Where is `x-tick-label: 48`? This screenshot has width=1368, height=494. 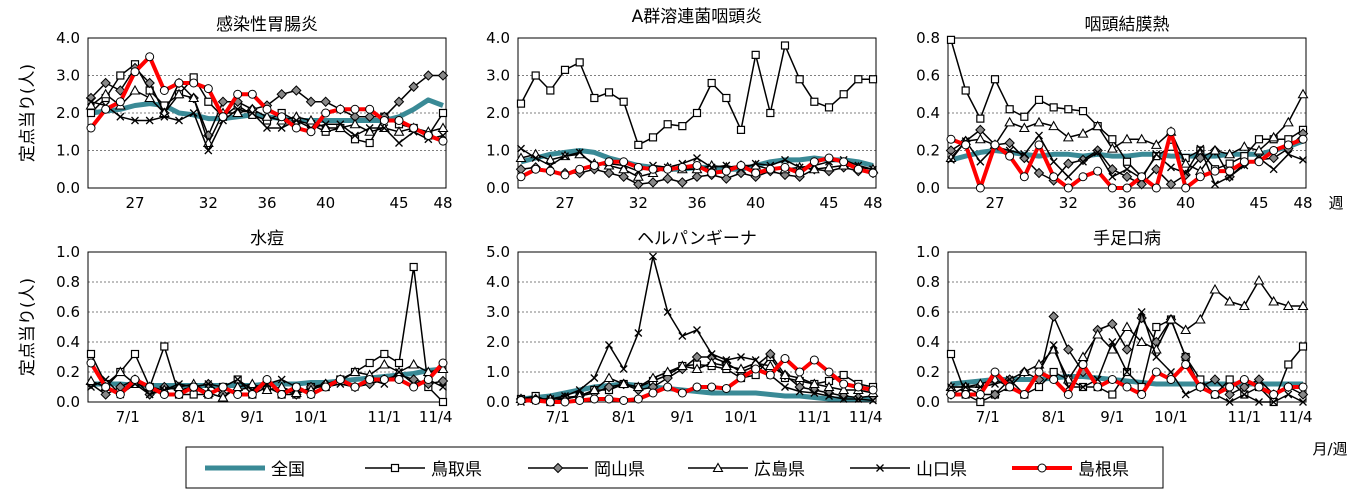
x-tick-label: 48 is located at coordinates (1302, 203).